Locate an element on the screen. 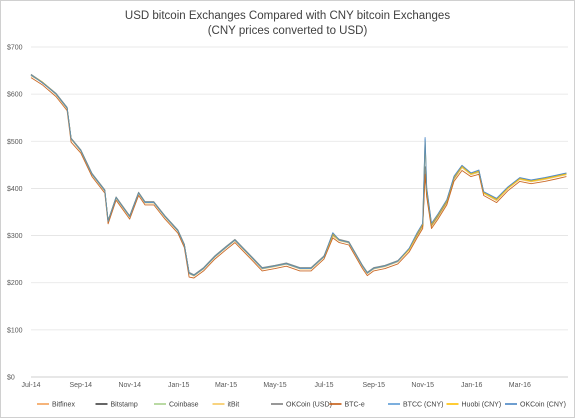  x-tick-label: Jan-16 is located at coordinates (472, 385).